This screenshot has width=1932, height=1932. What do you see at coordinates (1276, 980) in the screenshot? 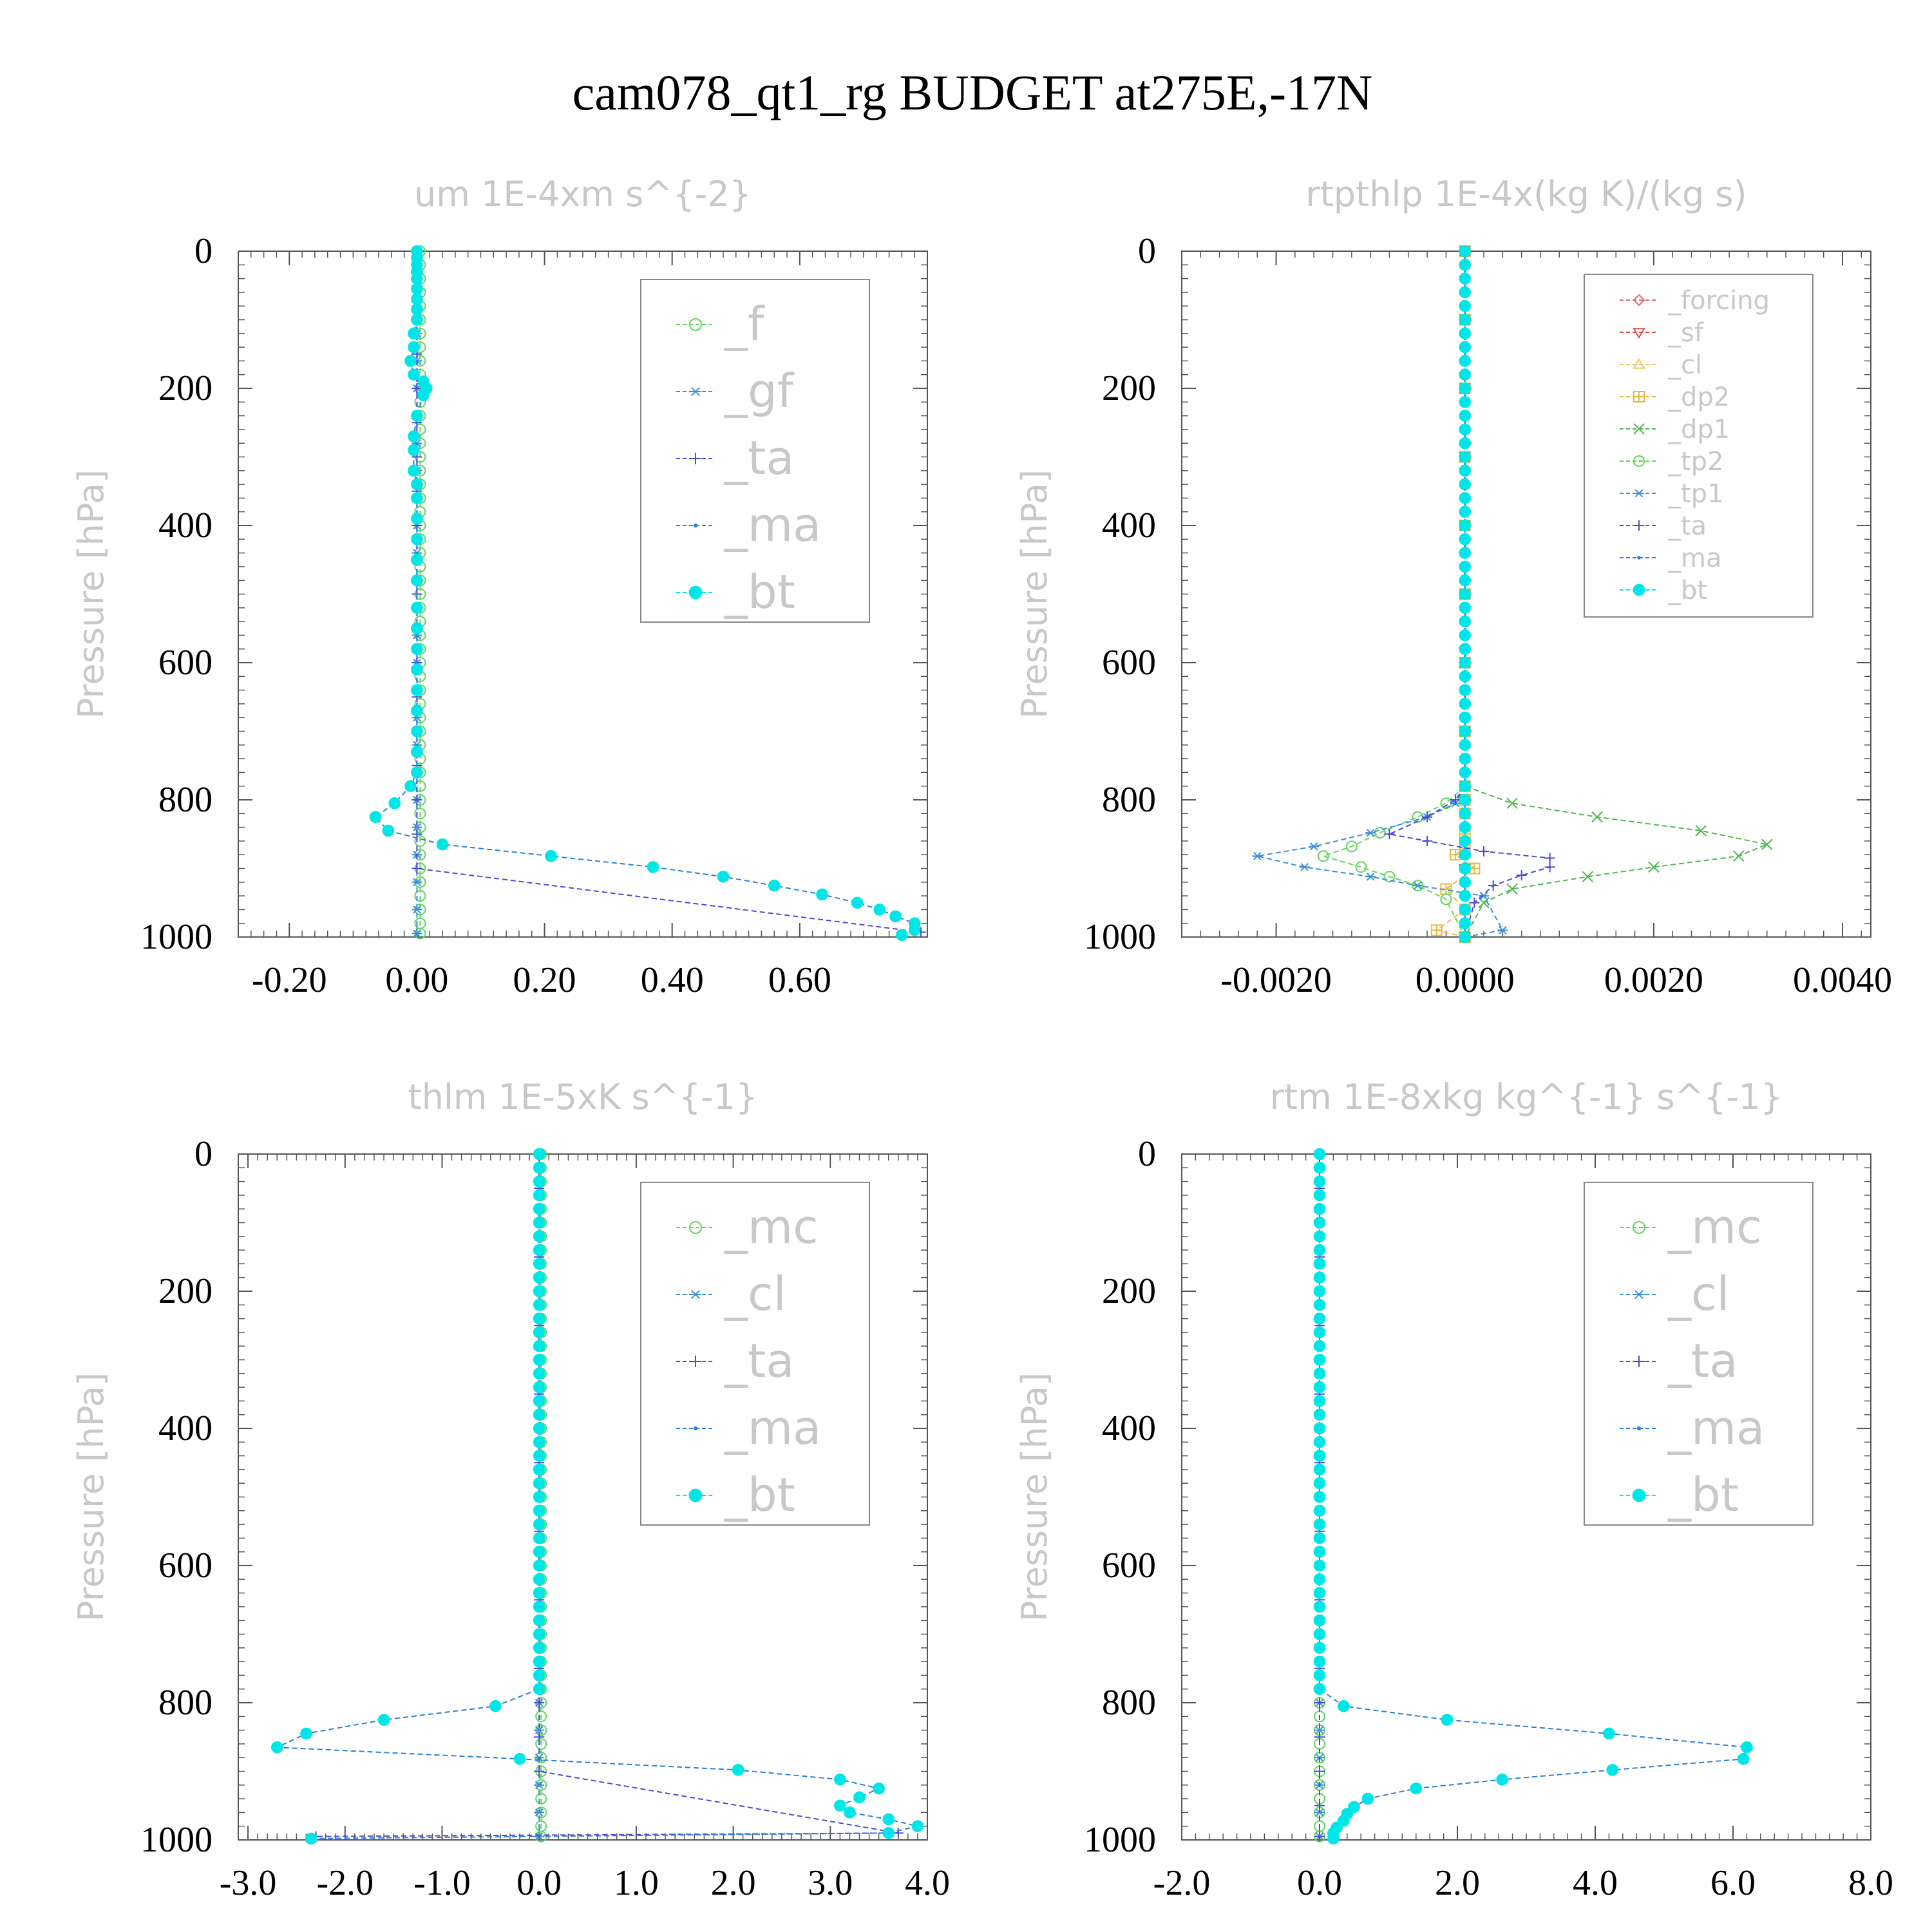
I see `x-tick-label: -0.0020` at bounding box center [1276, 980].